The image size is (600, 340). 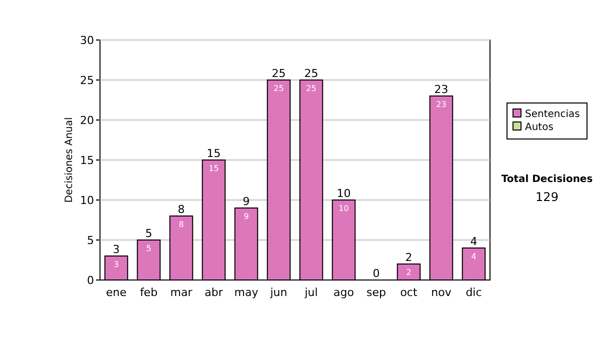 What do you see at coordinates (90, 240) in the screenshot?
I see `y-tick-label: 5` at bounding box center [90, 240].